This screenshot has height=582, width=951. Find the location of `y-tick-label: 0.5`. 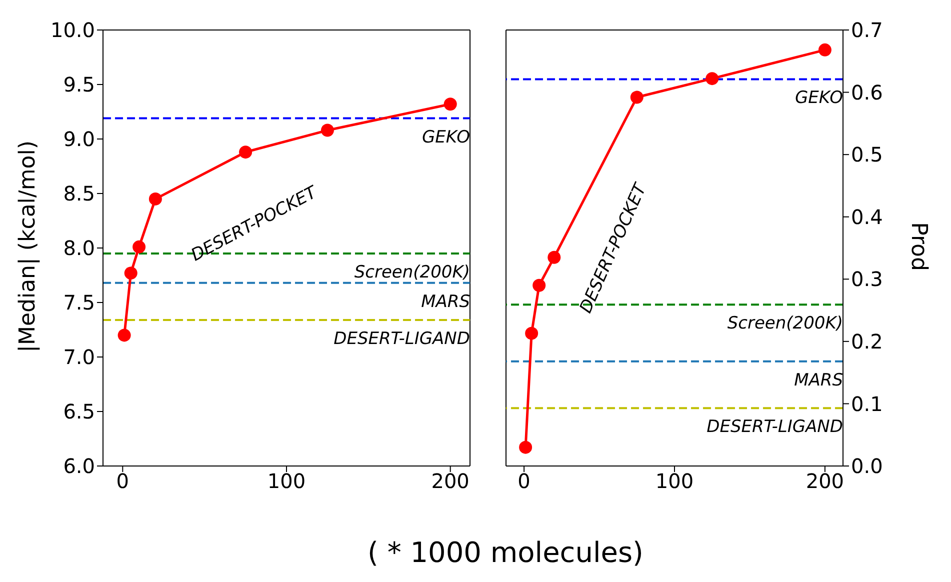

y-tick-label: 0.5 is located at coordinates (867, 154).